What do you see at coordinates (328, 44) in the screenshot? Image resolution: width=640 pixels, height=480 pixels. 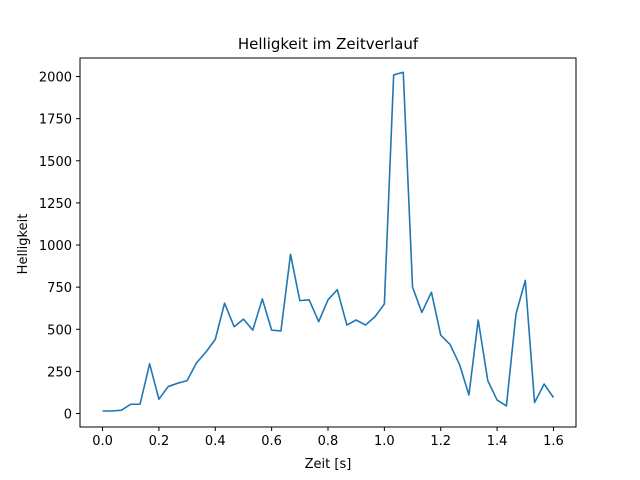 I see `chart-title: Helligkeit im Zeitverlauf` at bounding box center [328, 44].